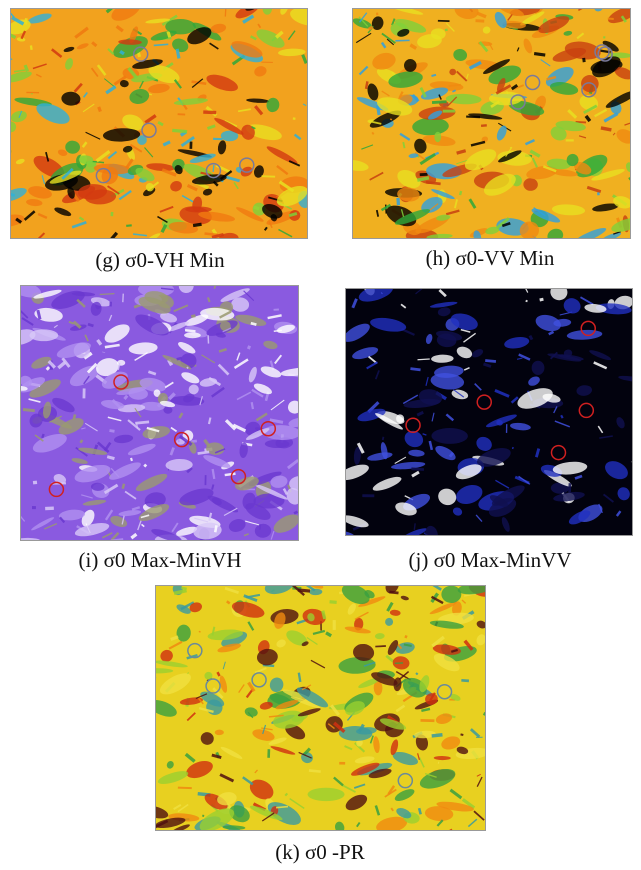 Image resolution: width=641 pixels, height=870 pixels. I want to click on caption: (g) σ0-VH Min, so click(160, 260).